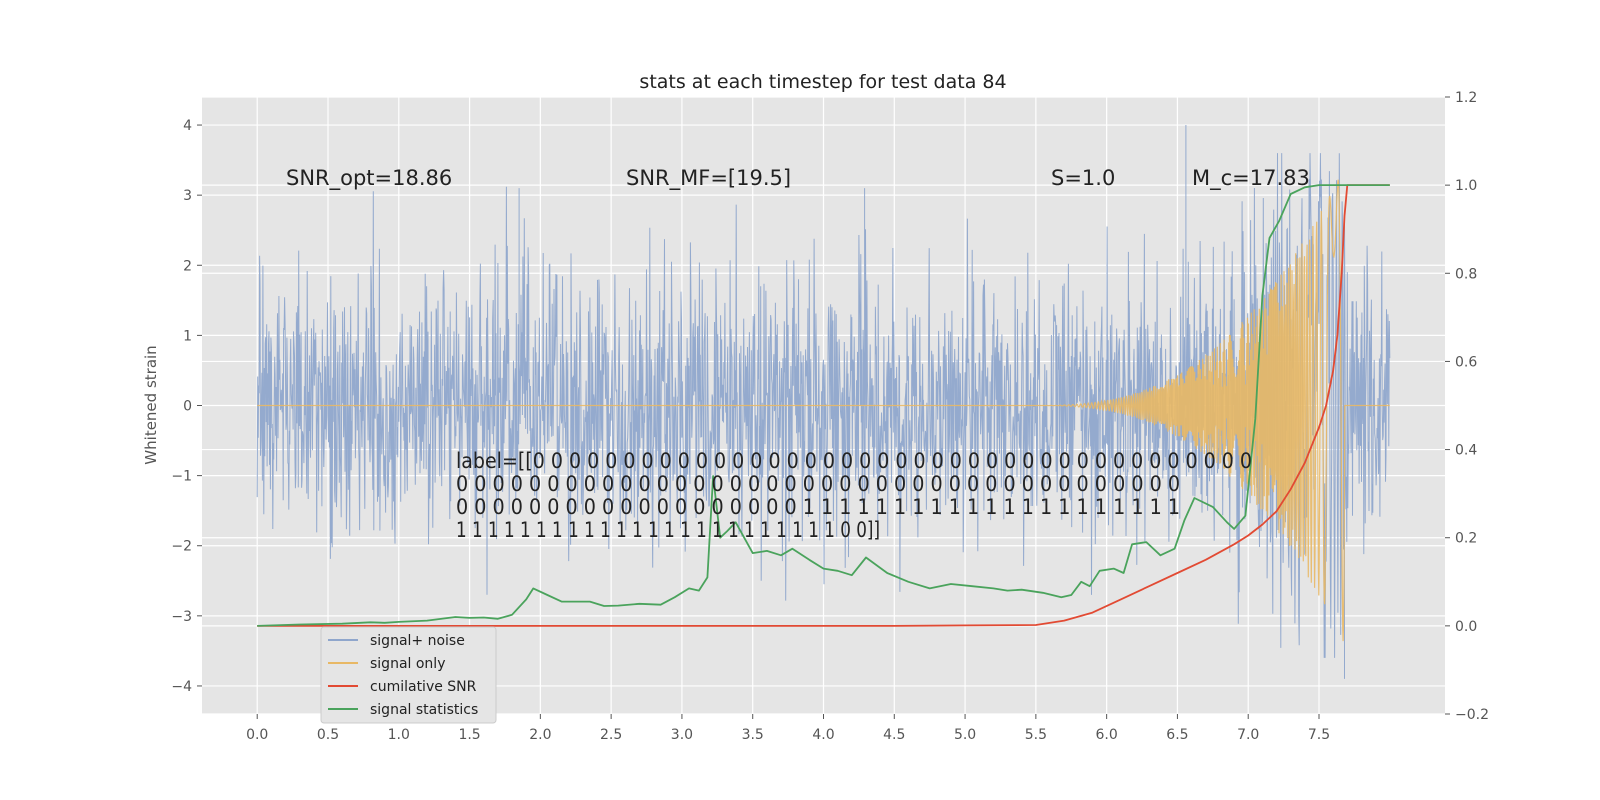 The image size is (1600, 800). I want to click on y2-tick-label: 0.6, so click(1466, 362).